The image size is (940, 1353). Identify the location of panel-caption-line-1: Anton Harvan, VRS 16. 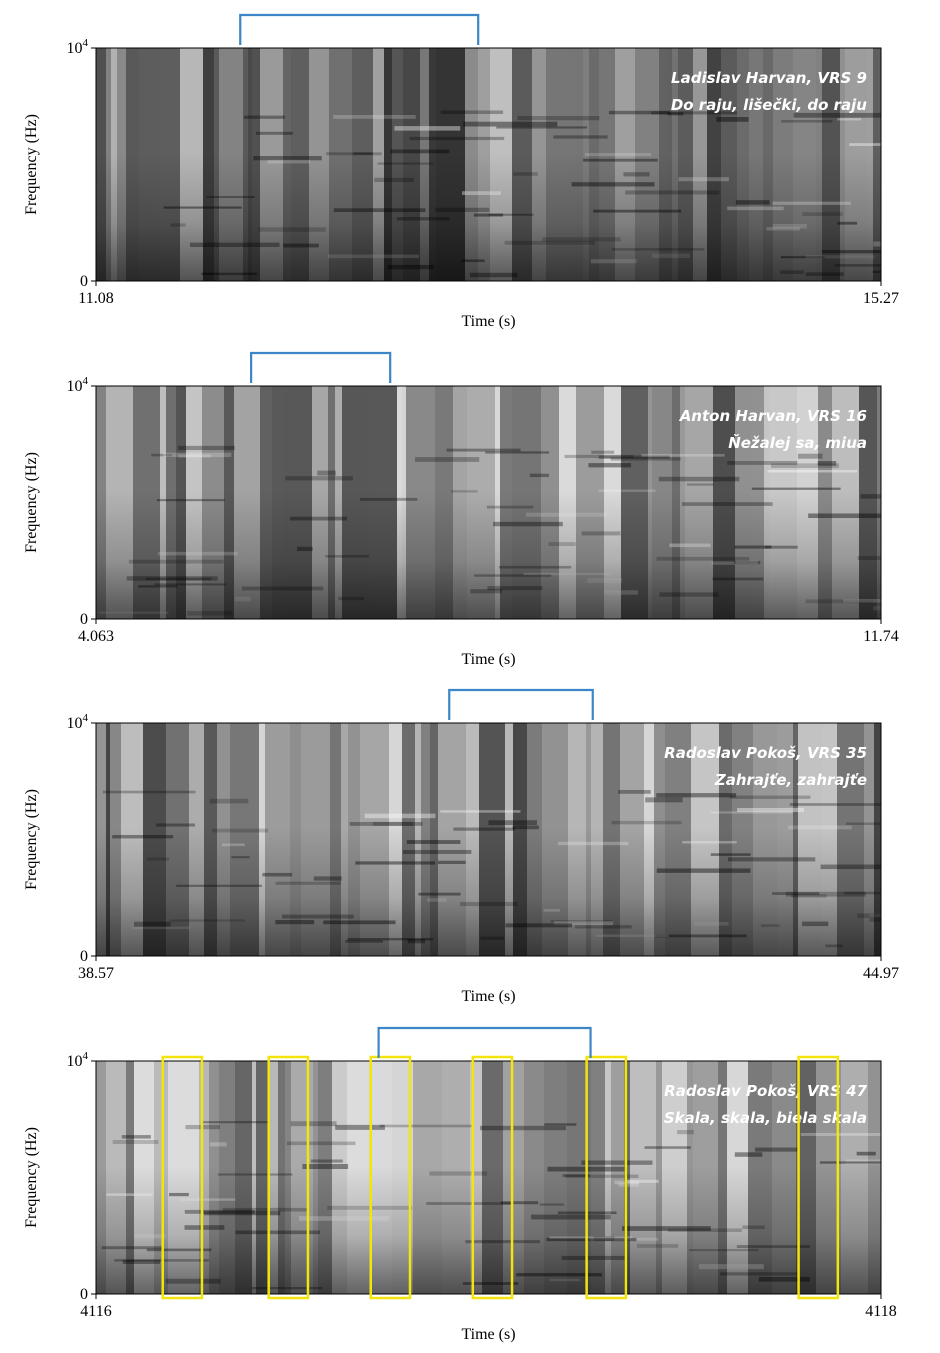
(773, 416).